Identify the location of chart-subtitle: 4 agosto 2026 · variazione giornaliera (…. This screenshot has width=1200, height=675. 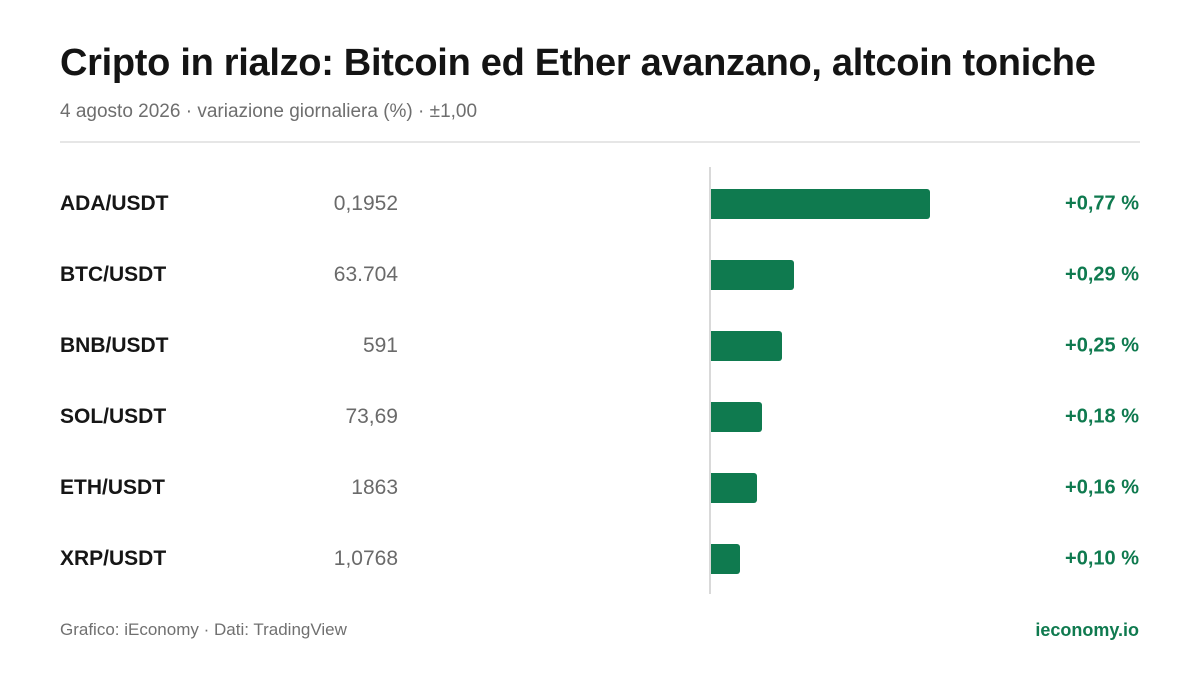
(269, 111).